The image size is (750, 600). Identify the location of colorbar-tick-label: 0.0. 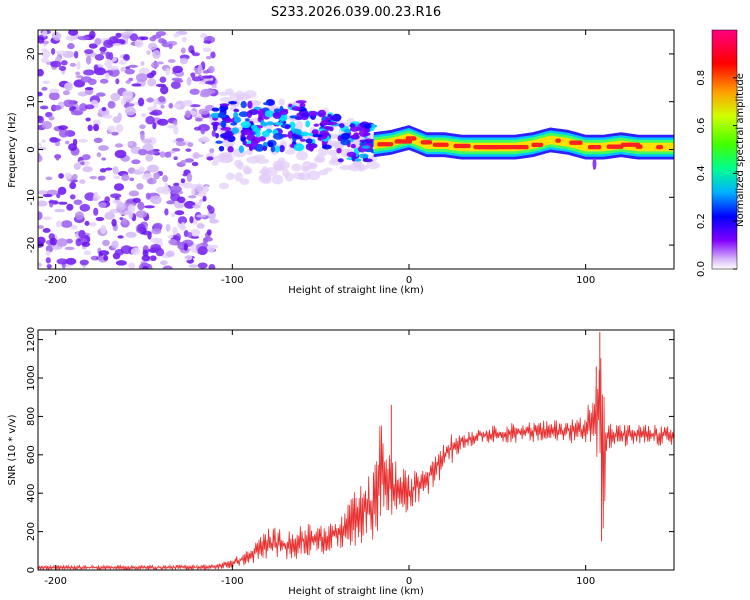
(701, 269).